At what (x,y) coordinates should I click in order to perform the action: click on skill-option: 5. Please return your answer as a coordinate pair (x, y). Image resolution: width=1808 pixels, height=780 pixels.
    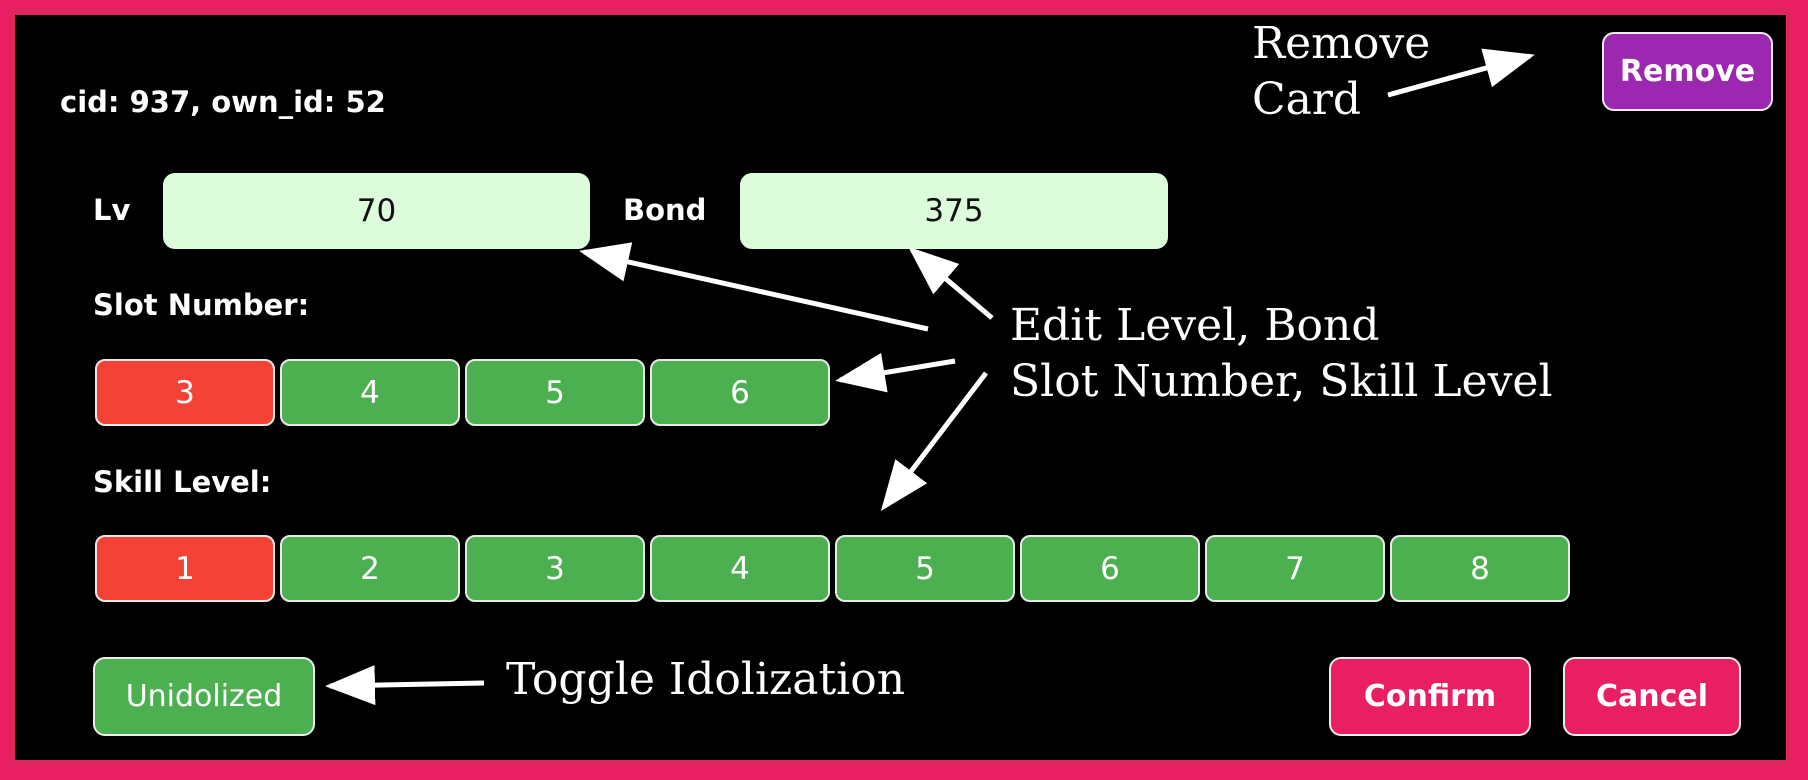
    Looking at the image, I should click on (925, 568).